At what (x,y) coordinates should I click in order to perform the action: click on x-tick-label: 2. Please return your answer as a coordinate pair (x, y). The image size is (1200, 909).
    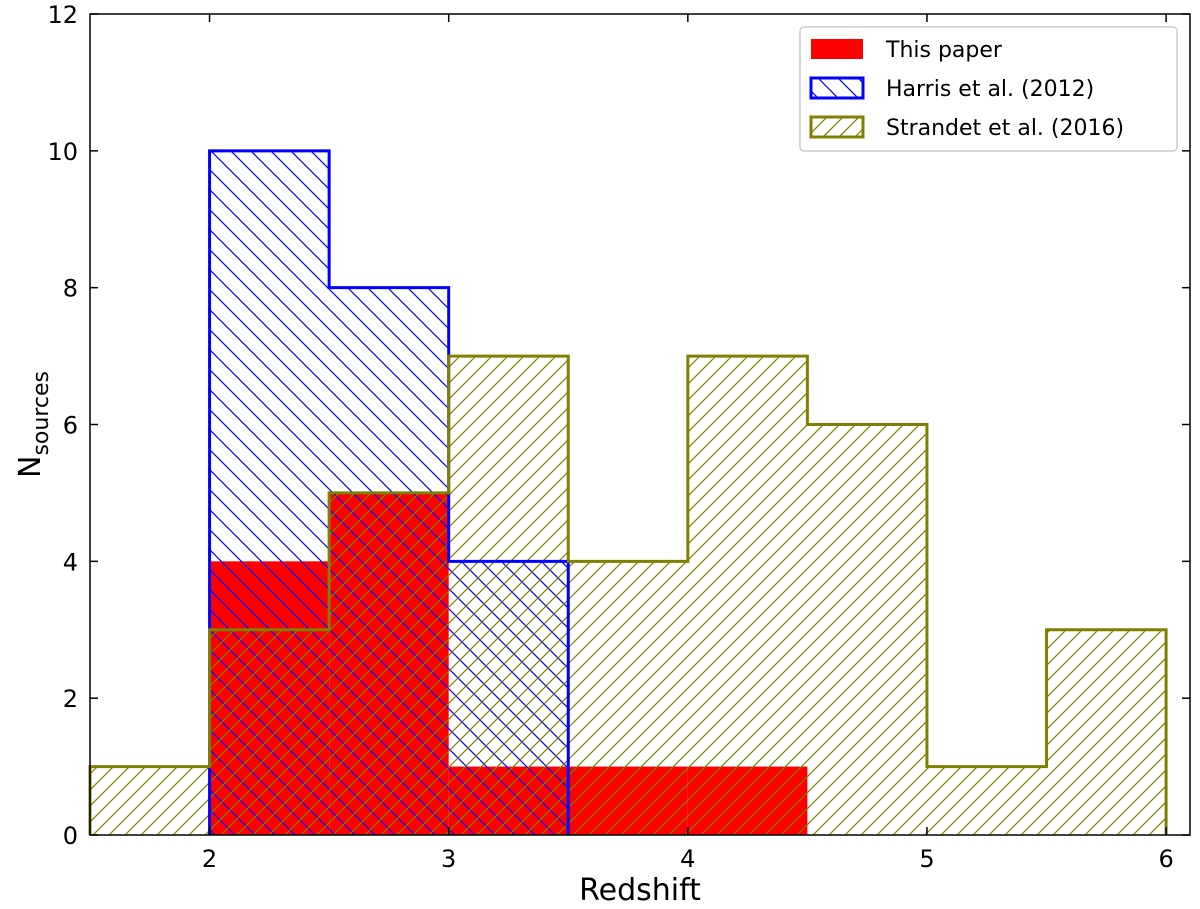
    Looking at the image, I should click on (209, 859).